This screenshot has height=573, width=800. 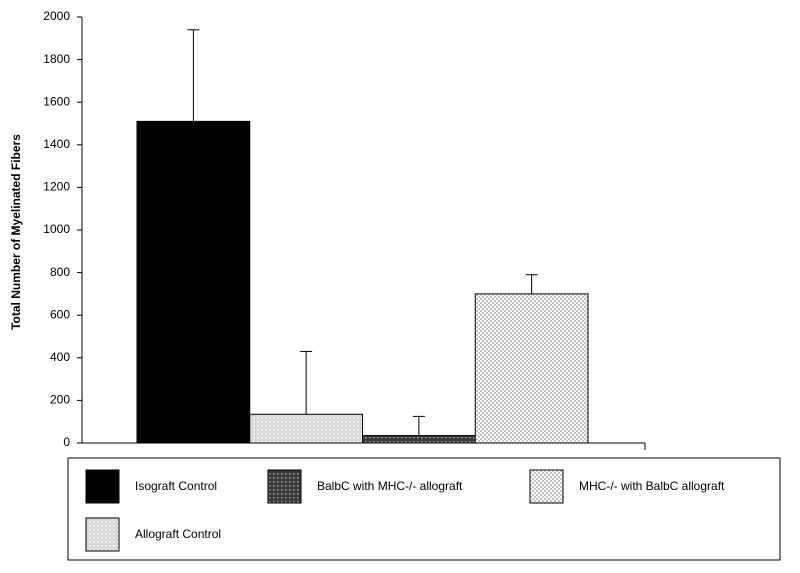 I want to click on y-tick-label: 2000, so click(x=56, y=16).